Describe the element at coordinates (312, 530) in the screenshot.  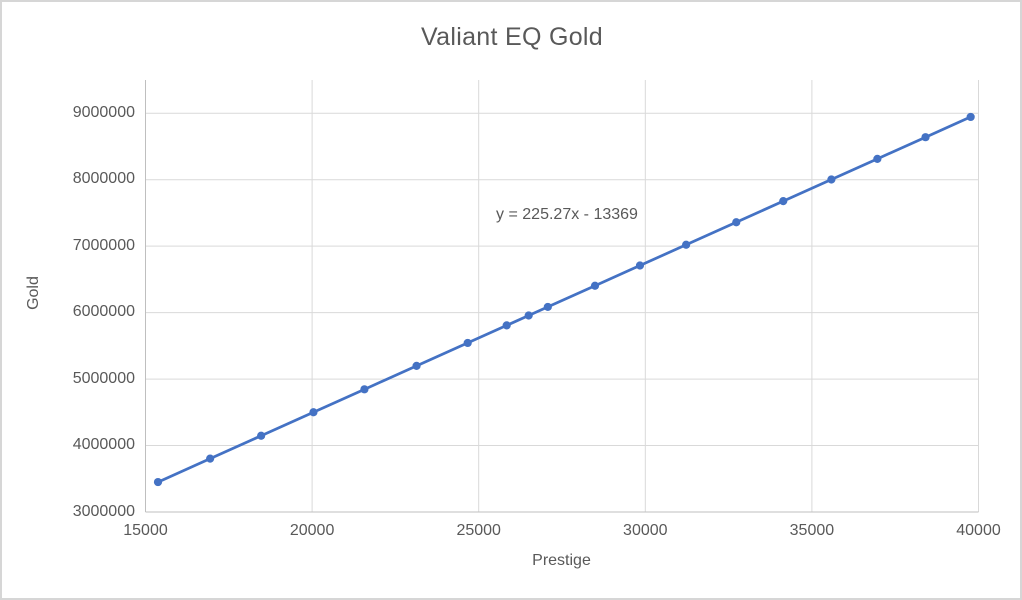
I see `x-tick-label: 20000` at that location.